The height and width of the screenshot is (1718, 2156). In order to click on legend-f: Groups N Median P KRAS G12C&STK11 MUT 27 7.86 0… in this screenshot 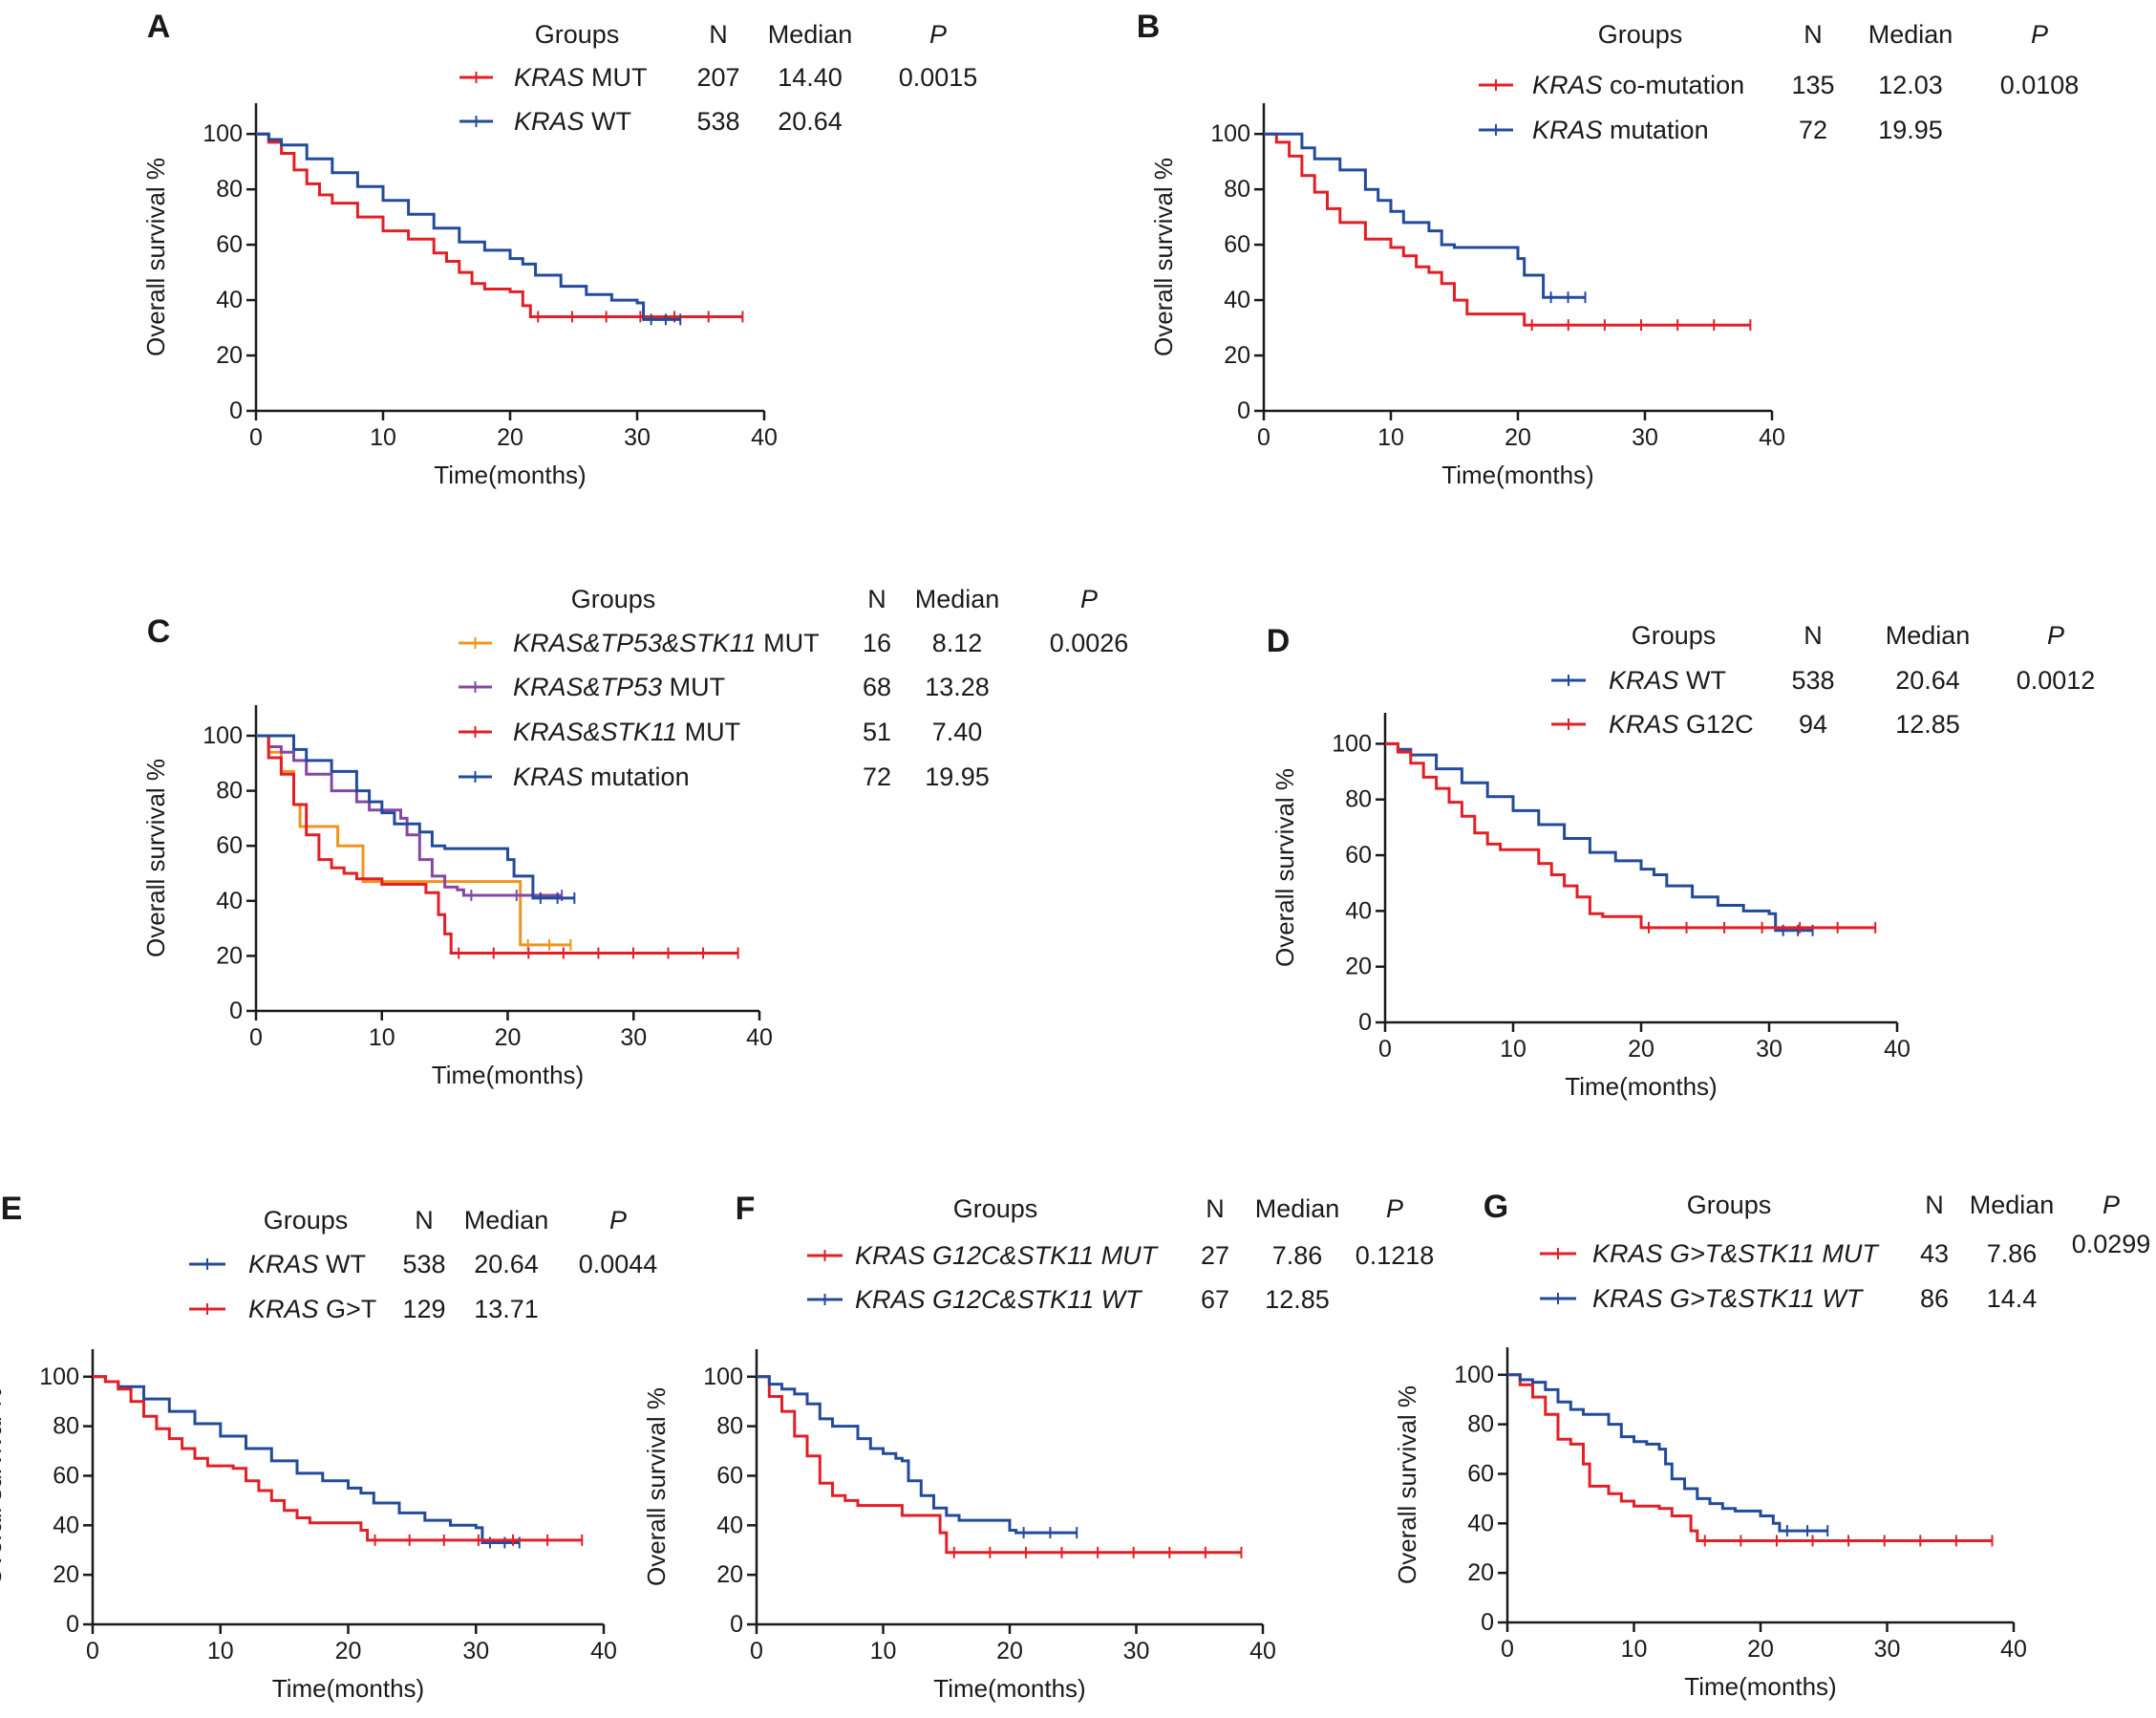, I will do `click(1120, 1254)`.